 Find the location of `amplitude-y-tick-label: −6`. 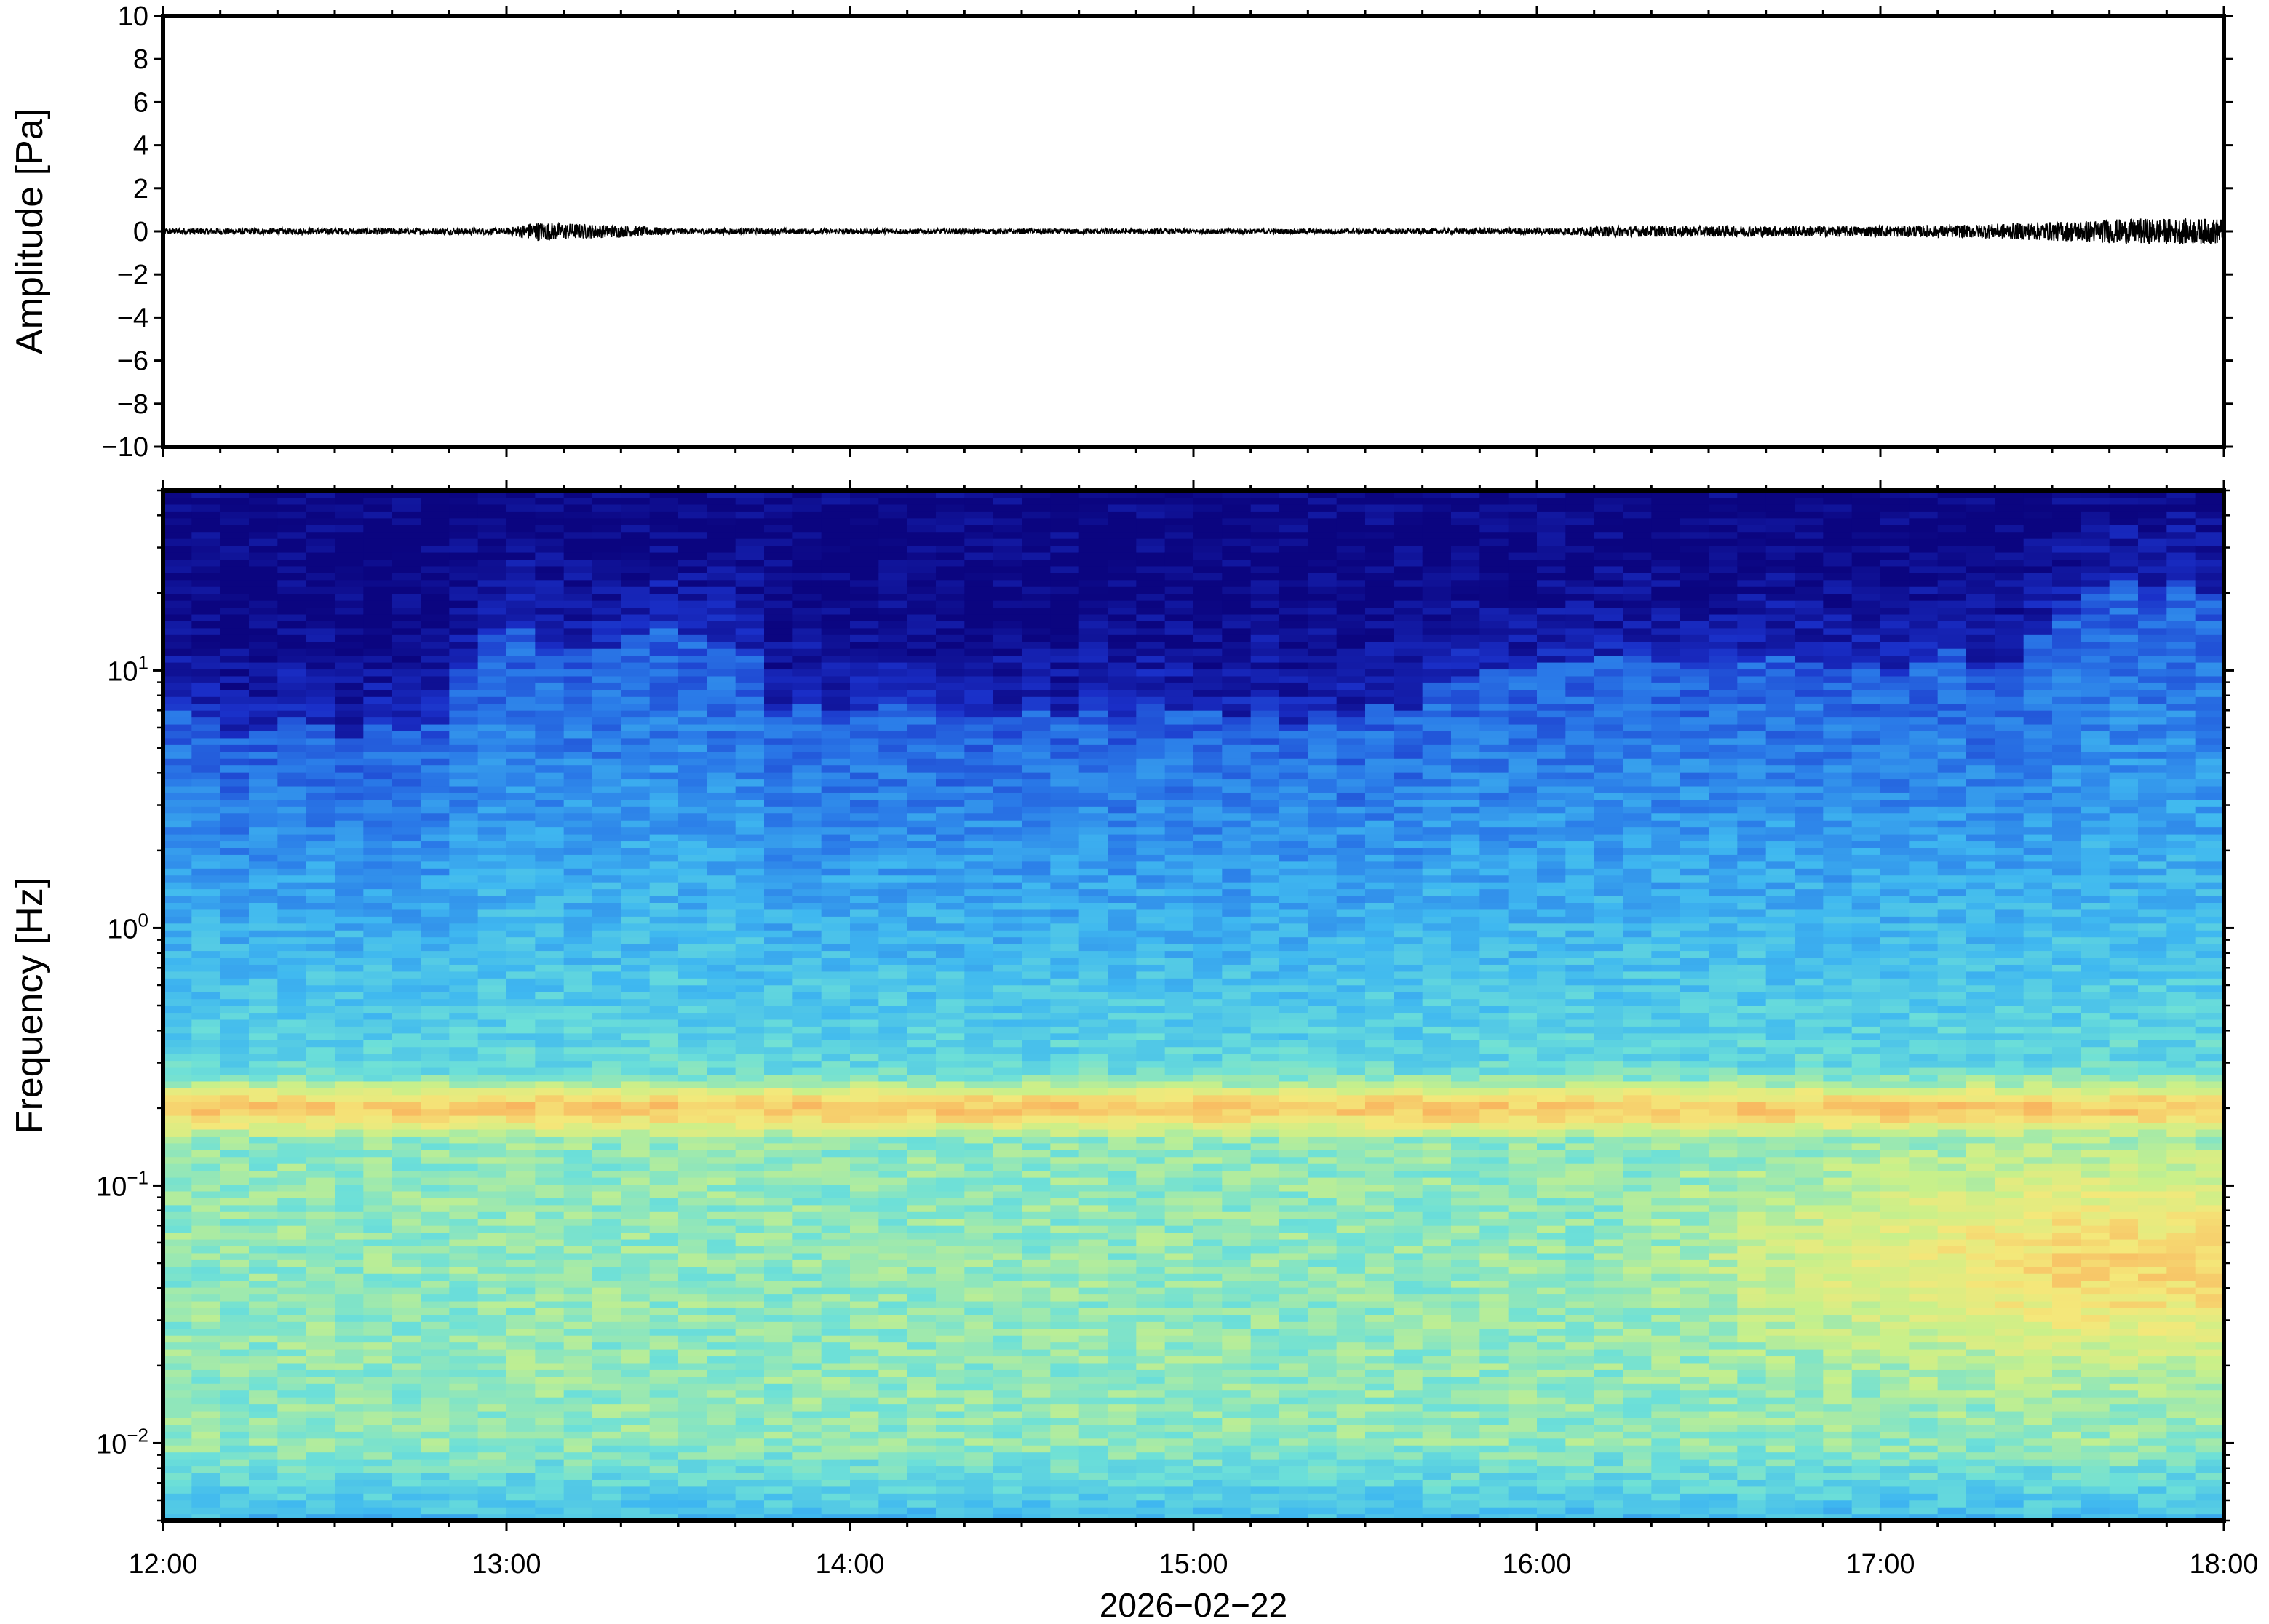

amplitude-y-tick-label: −6 is located at coordinates (133, 361).